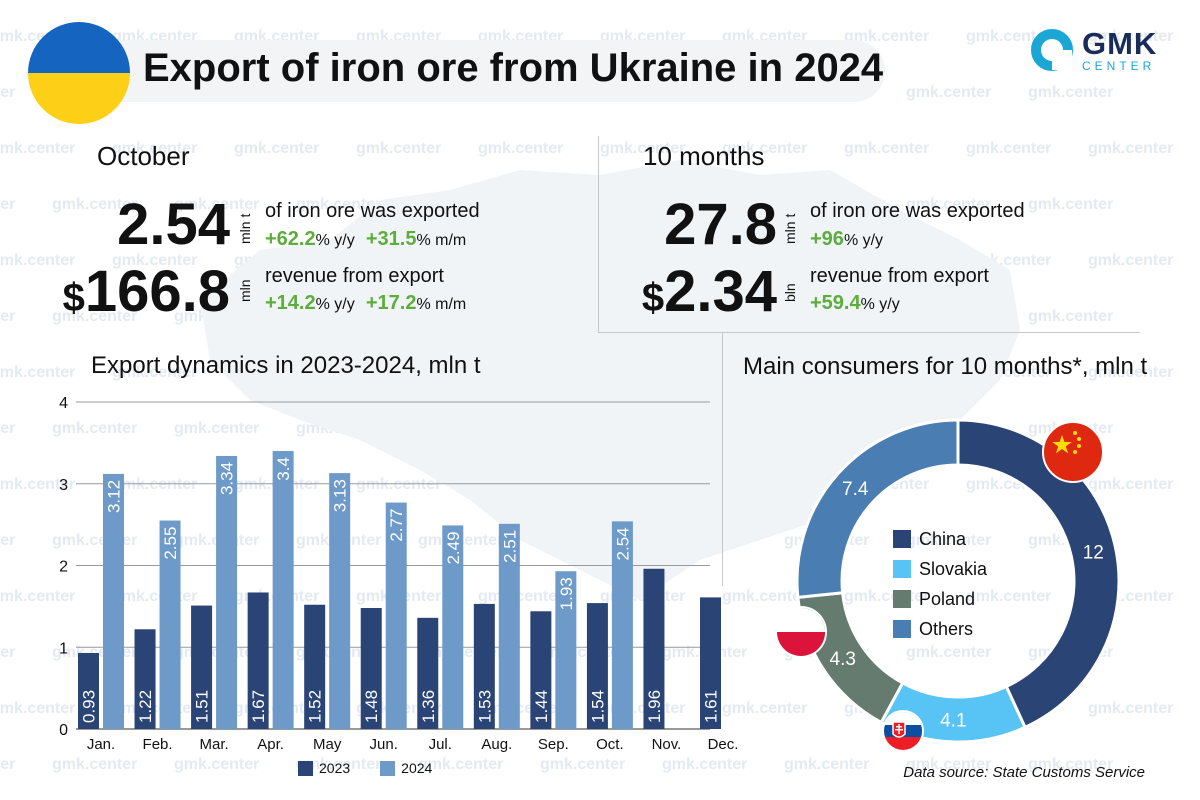  What do you see at coordinates (1119, 66) in the screenshot?
I see `logo-sub-text: CENTER` at bounding box center [1119, 66].